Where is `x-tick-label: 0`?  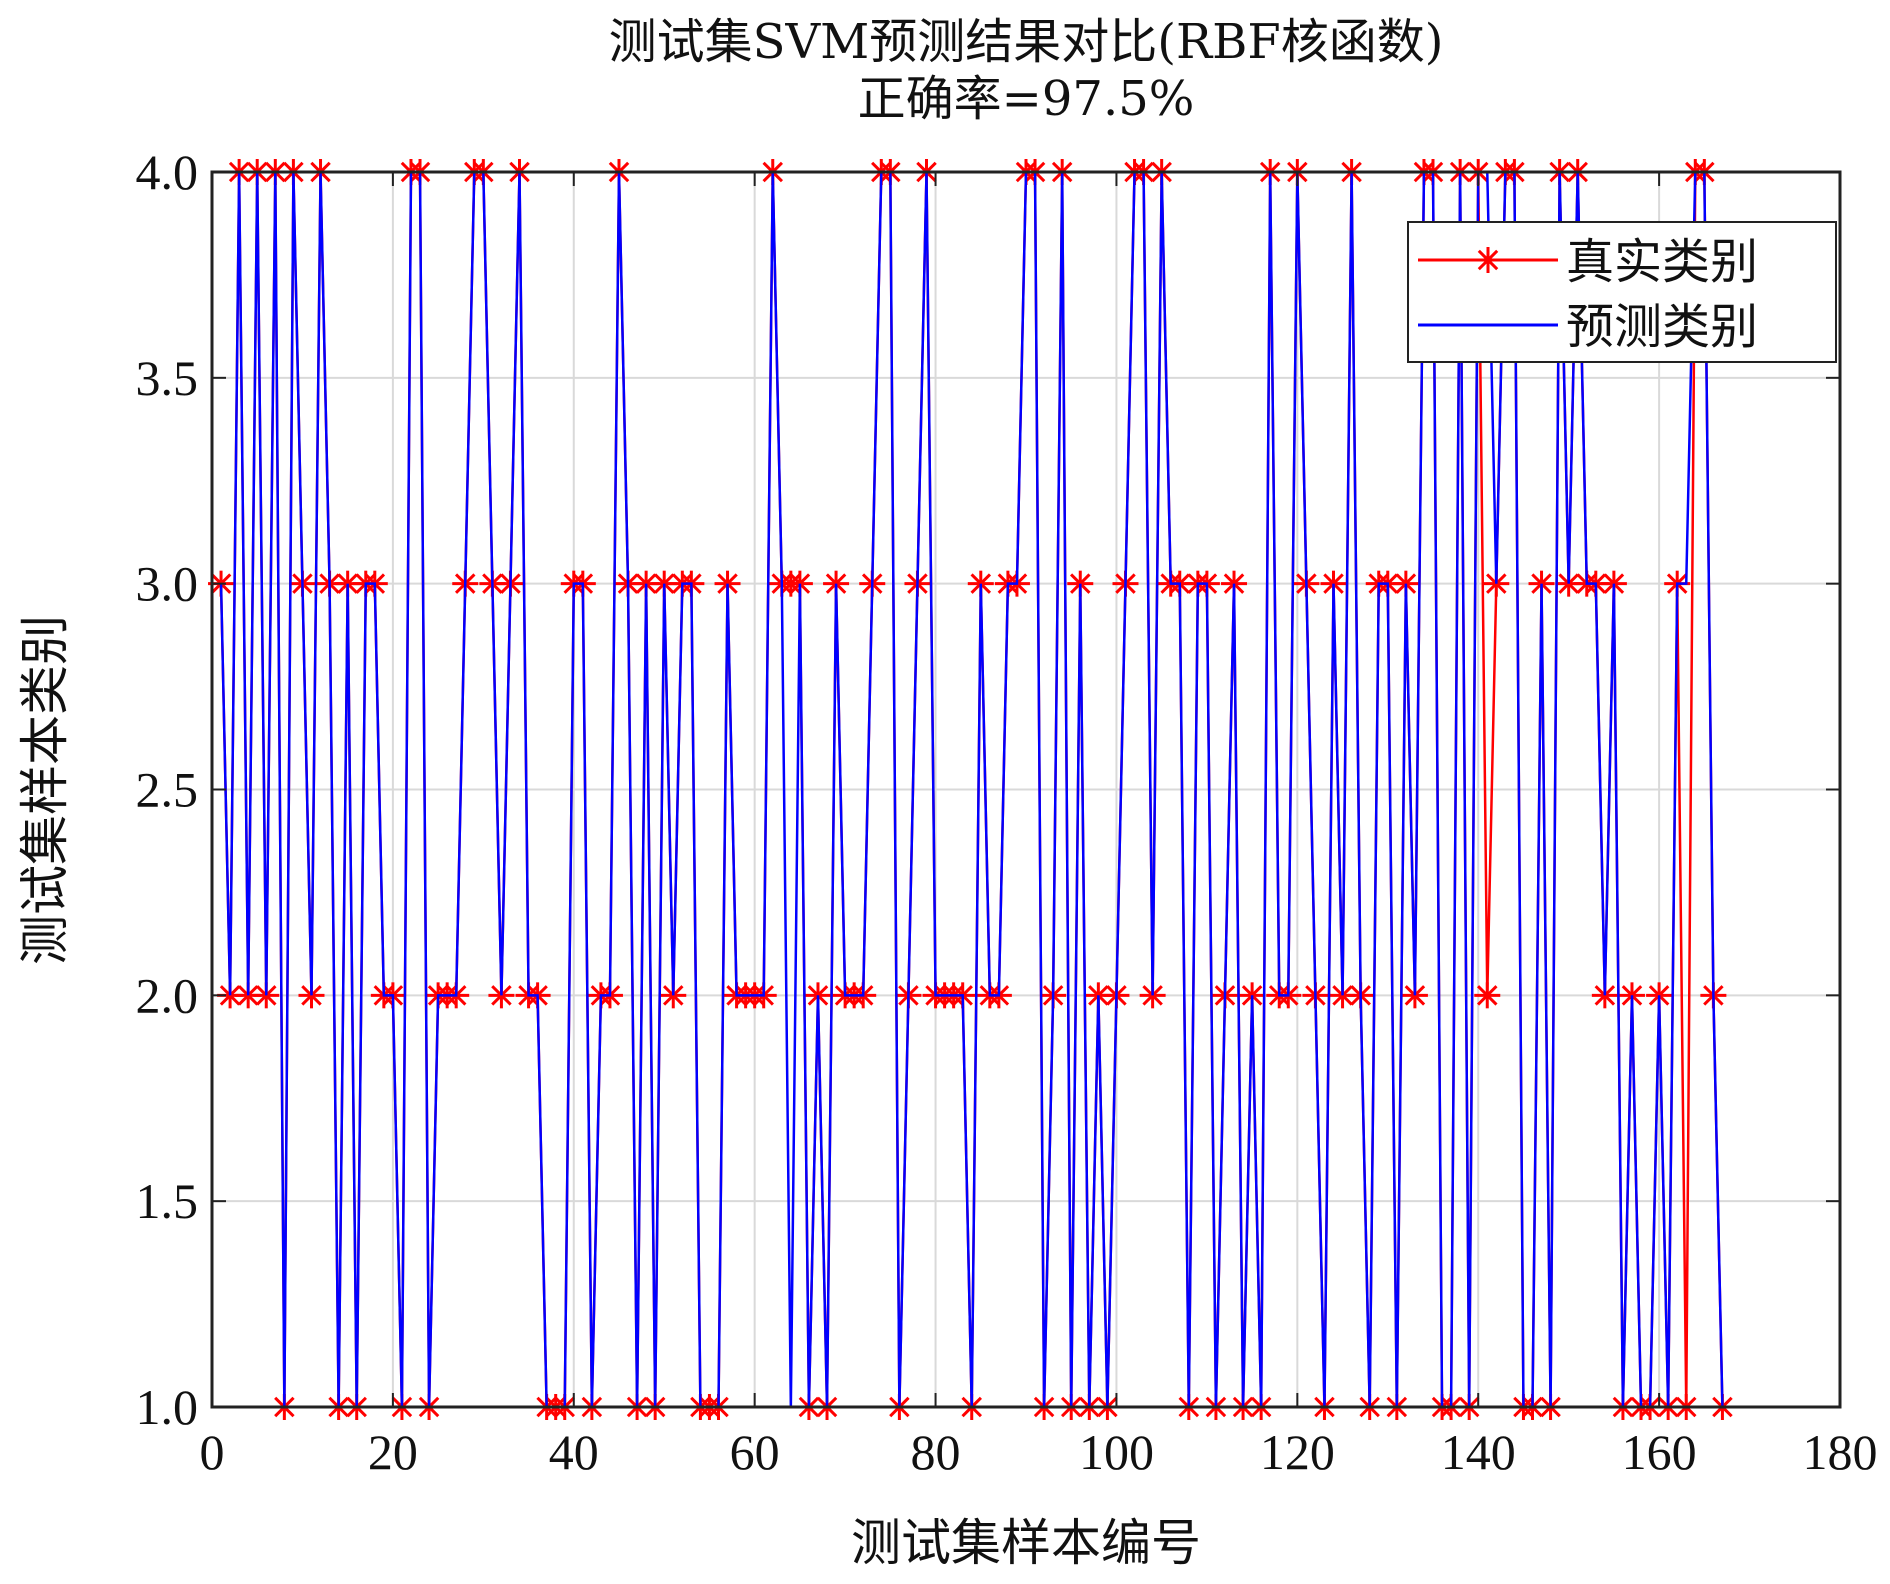 x-tick-label: 0 is located at coordinates (212, 1452).